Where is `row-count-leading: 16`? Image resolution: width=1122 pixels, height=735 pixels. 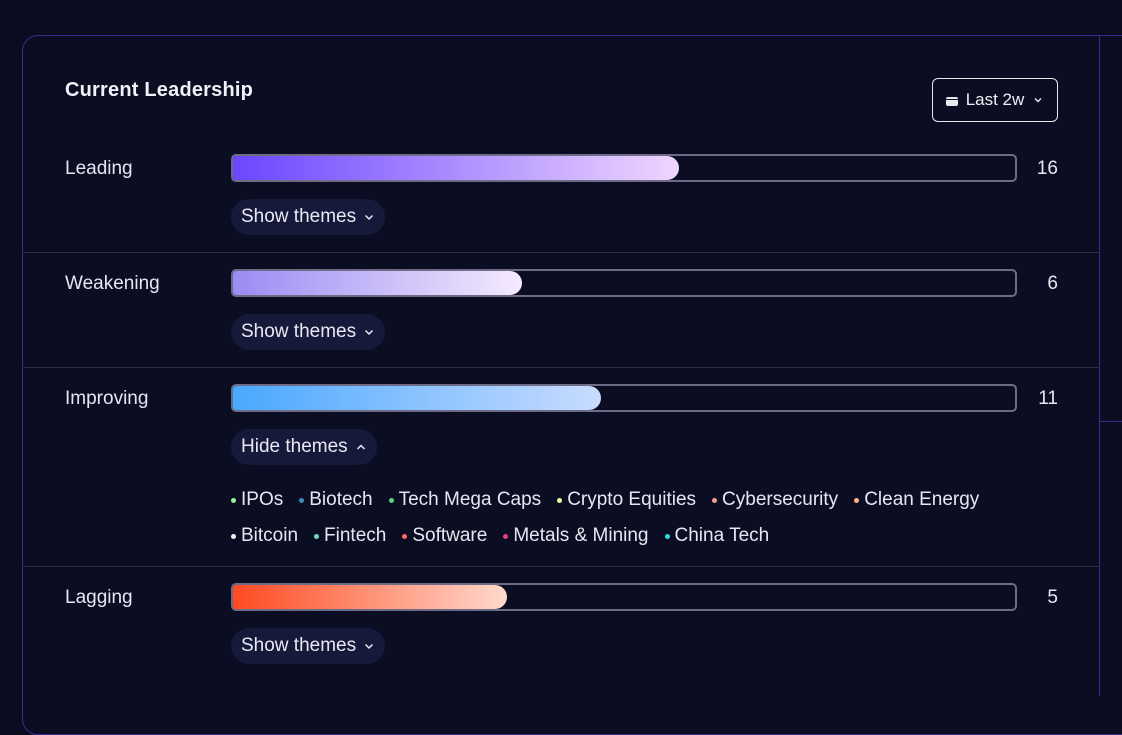
row-count-leading: 16 is located at coordinates (1047, 168).